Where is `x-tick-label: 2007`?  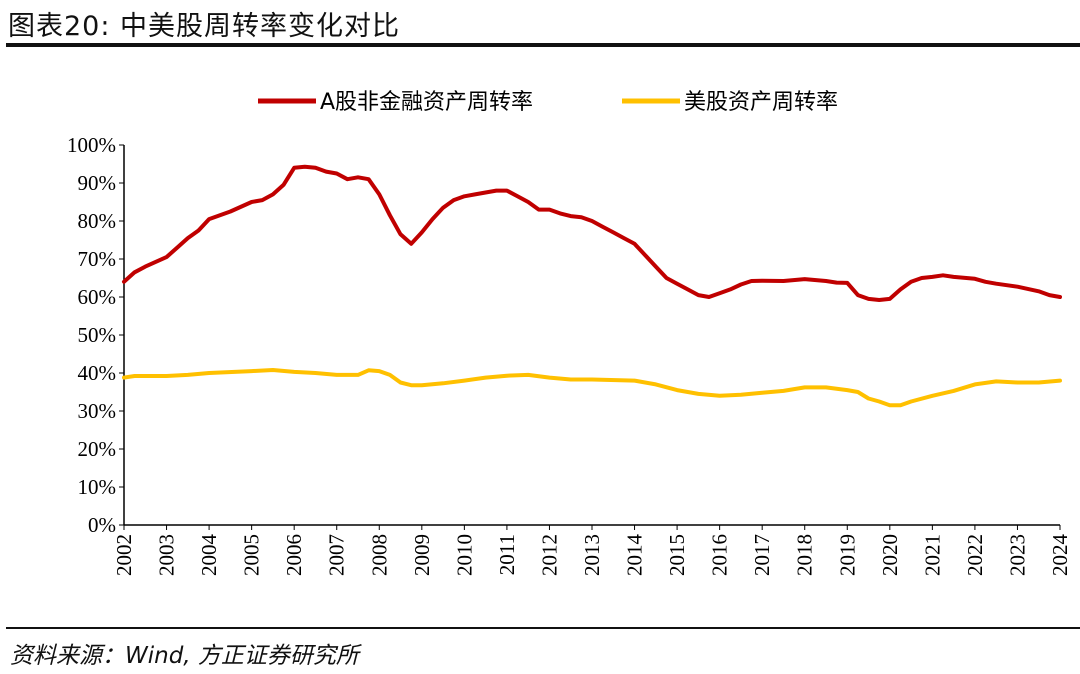
x-tick-label: 2007 is located at coordinates (337, 555).